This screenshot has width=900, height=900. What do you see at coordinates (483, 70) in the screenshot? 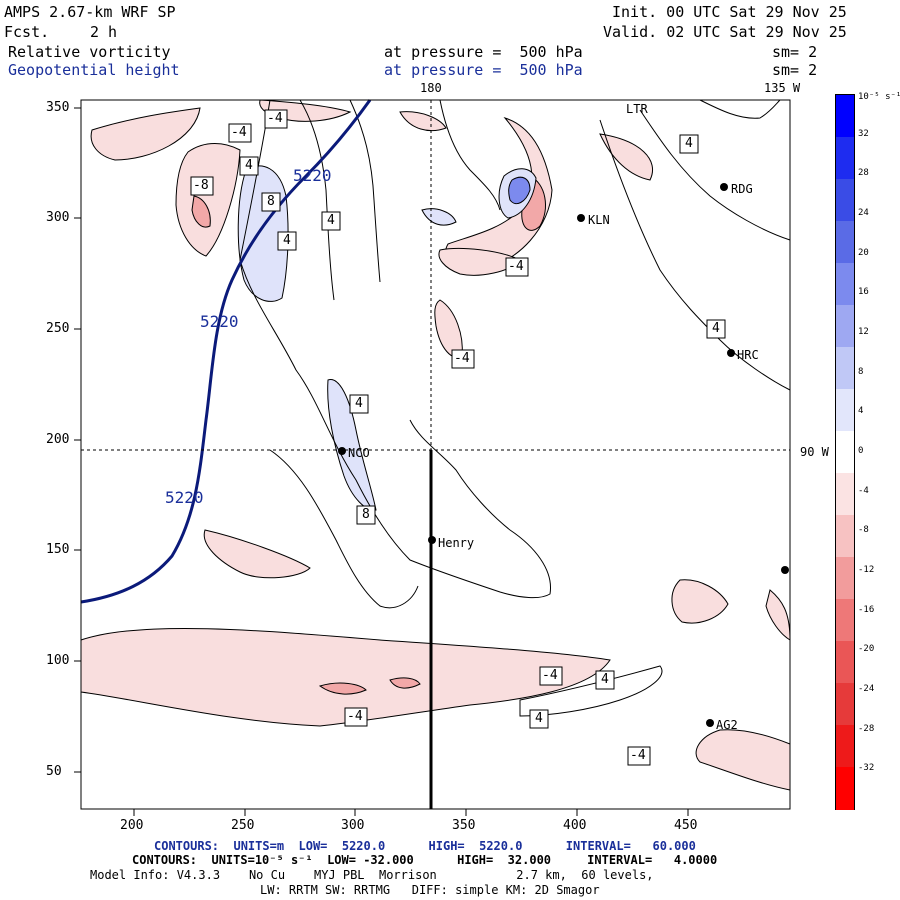
I see `field2-level: at pressure = 500 hPa` at bounding box center [483, 70].